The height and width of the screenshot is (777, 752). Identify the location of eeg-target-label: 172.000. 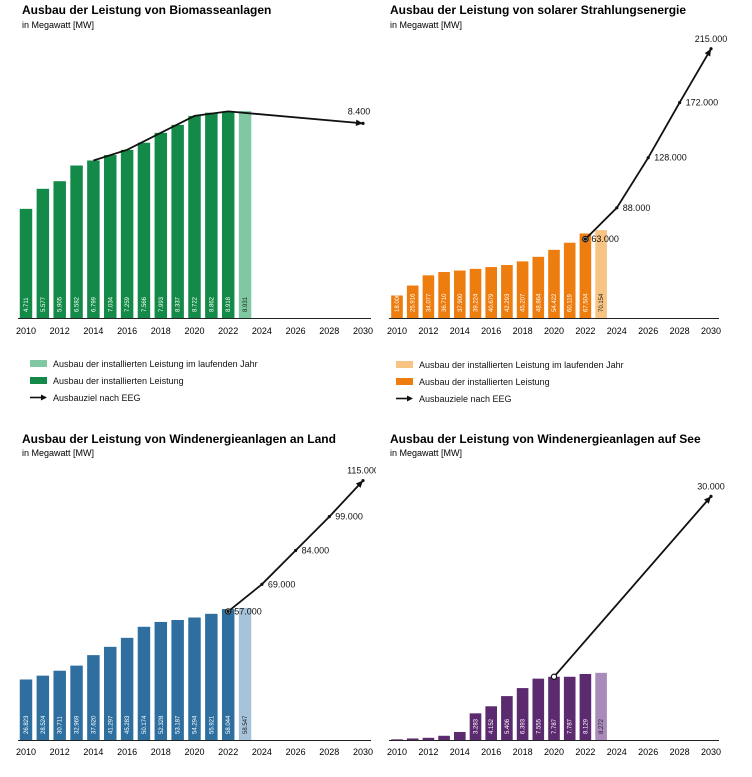
(702, 103).